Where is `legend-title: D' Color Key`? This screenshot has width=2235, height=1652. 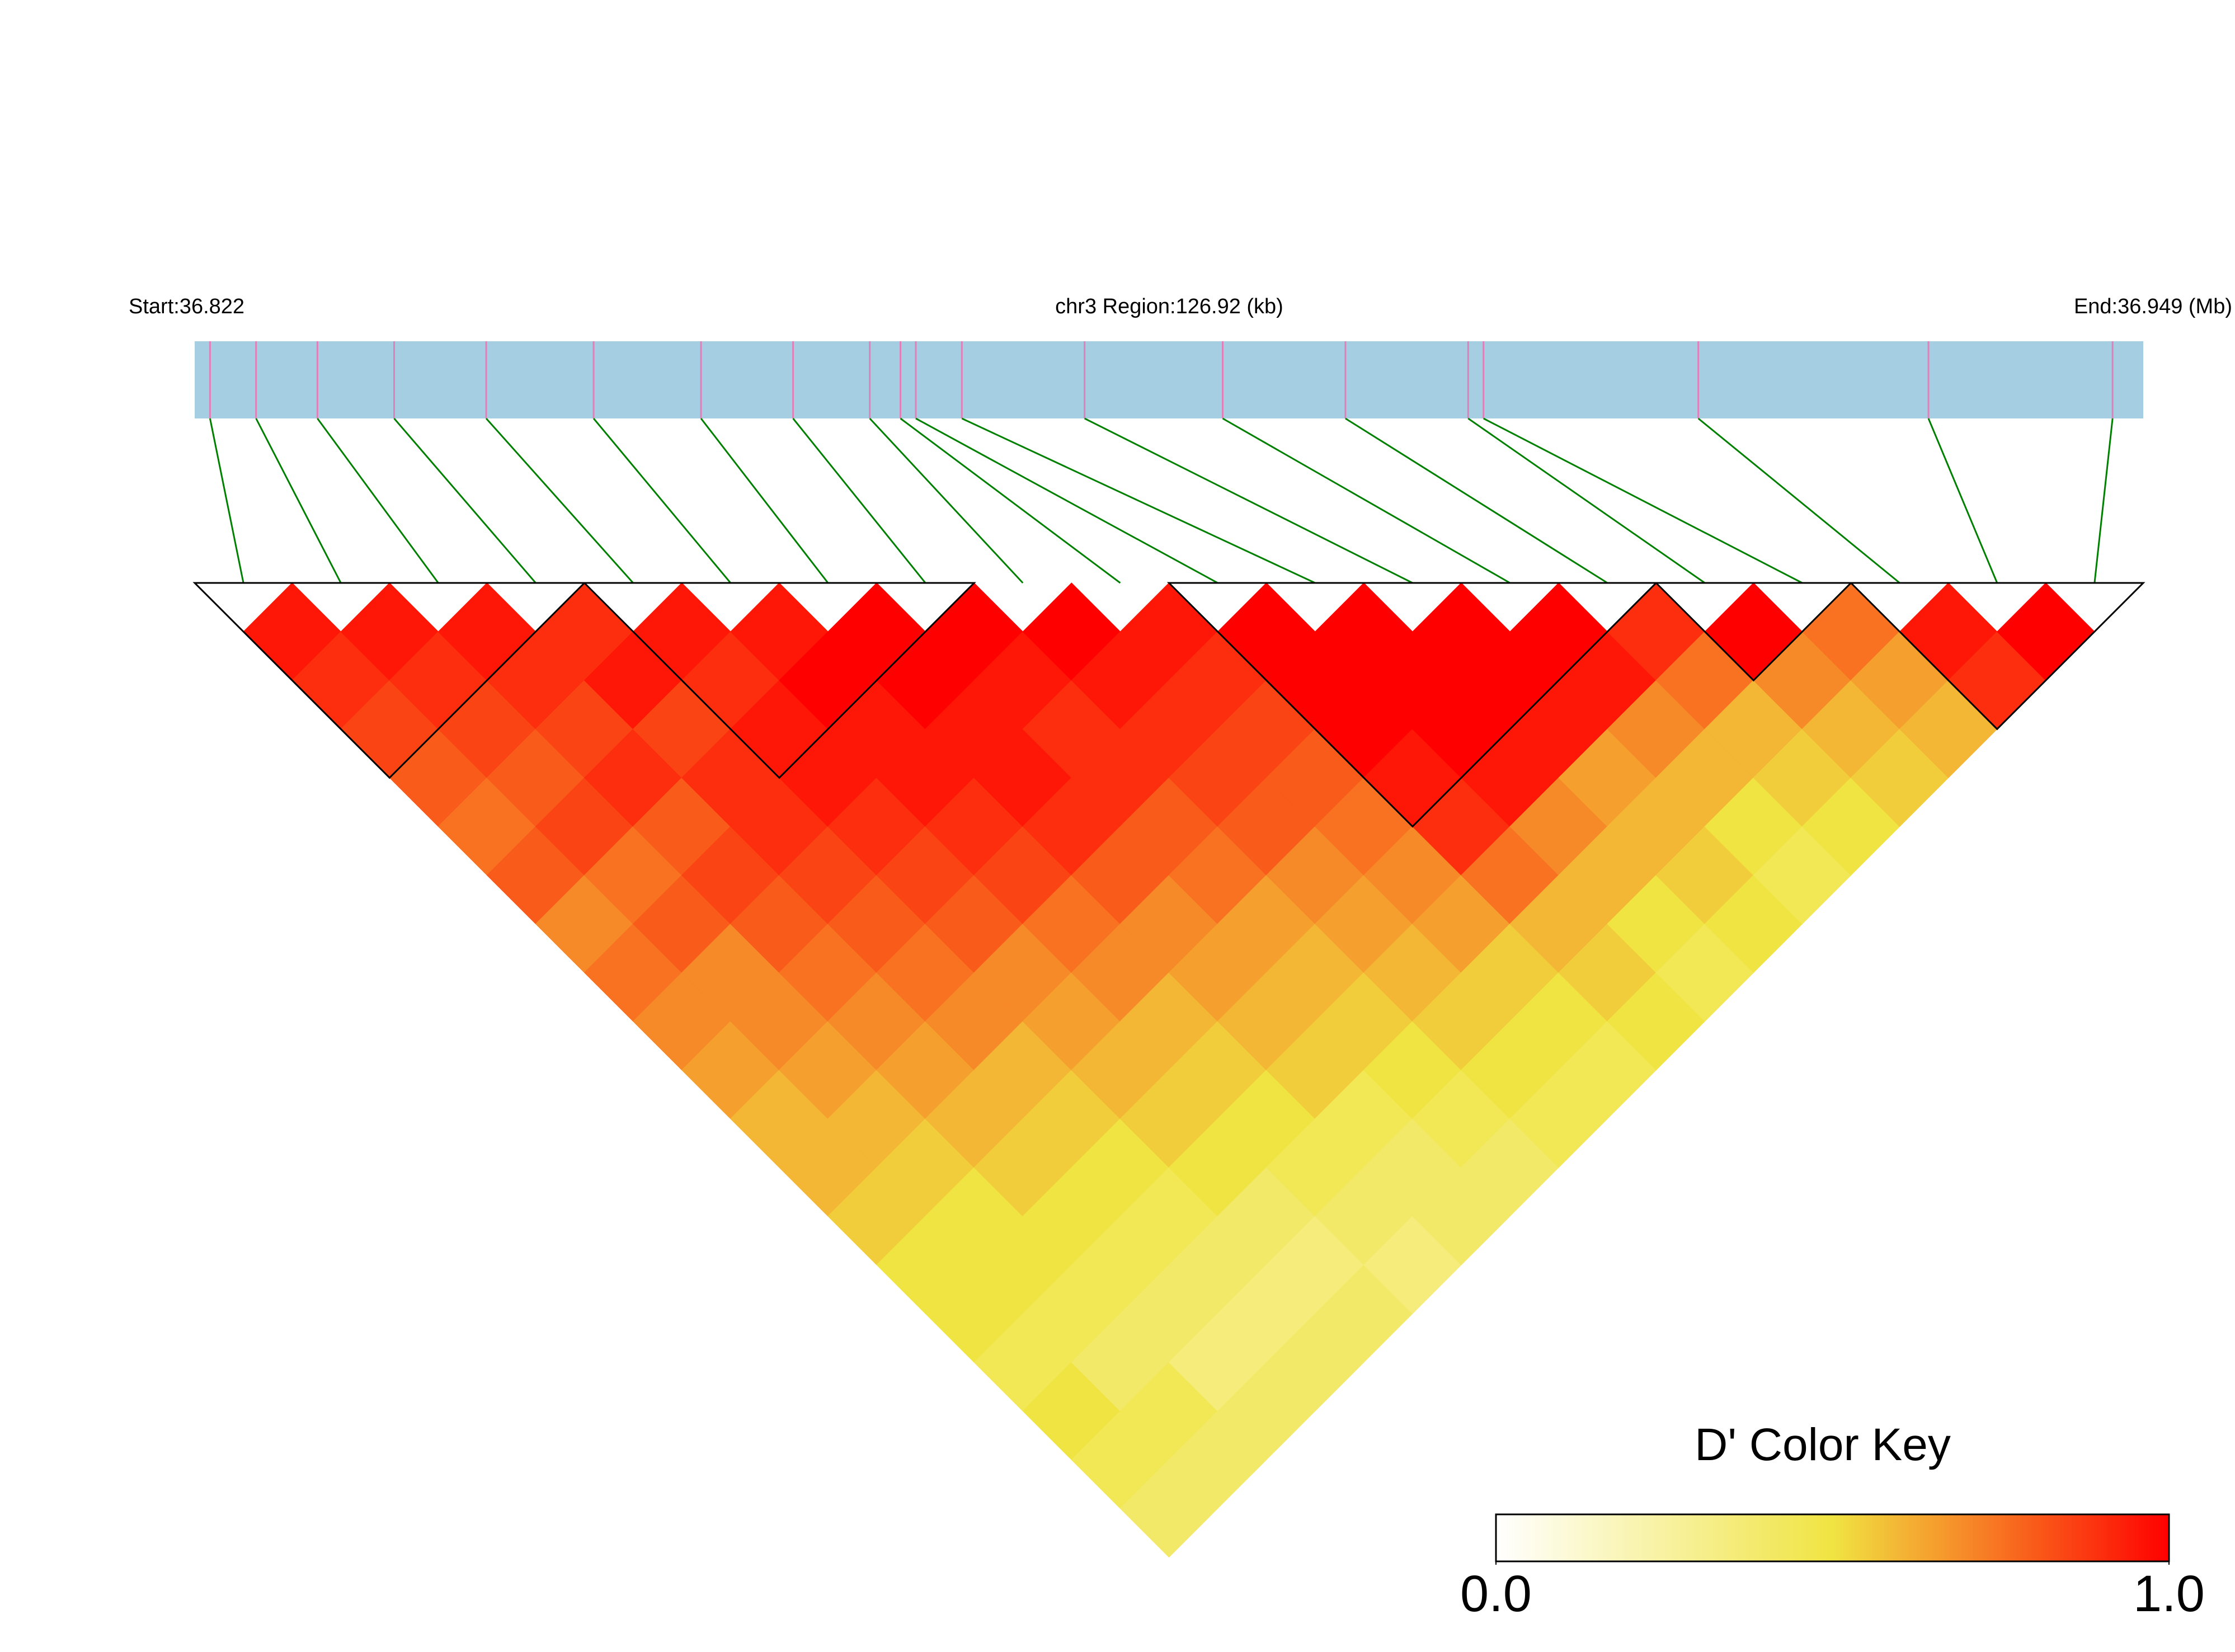
legend-title: D' Color Key is located at coordinates (1823, 1445).